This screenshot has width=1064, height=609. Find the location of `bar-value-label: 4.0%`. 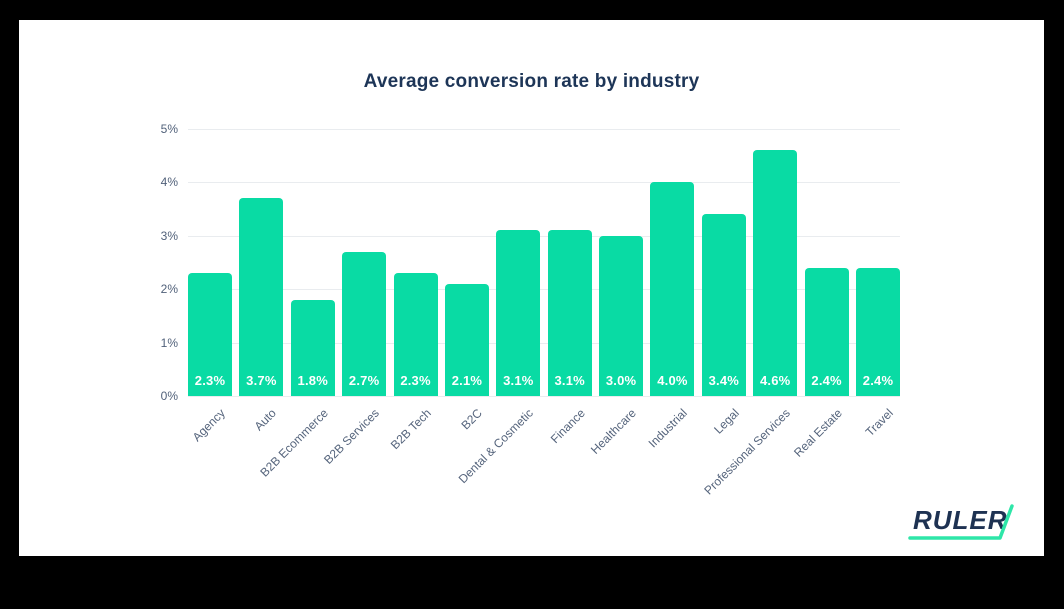

bar-value-label: 4.0% is located at coordinates (672, 380).